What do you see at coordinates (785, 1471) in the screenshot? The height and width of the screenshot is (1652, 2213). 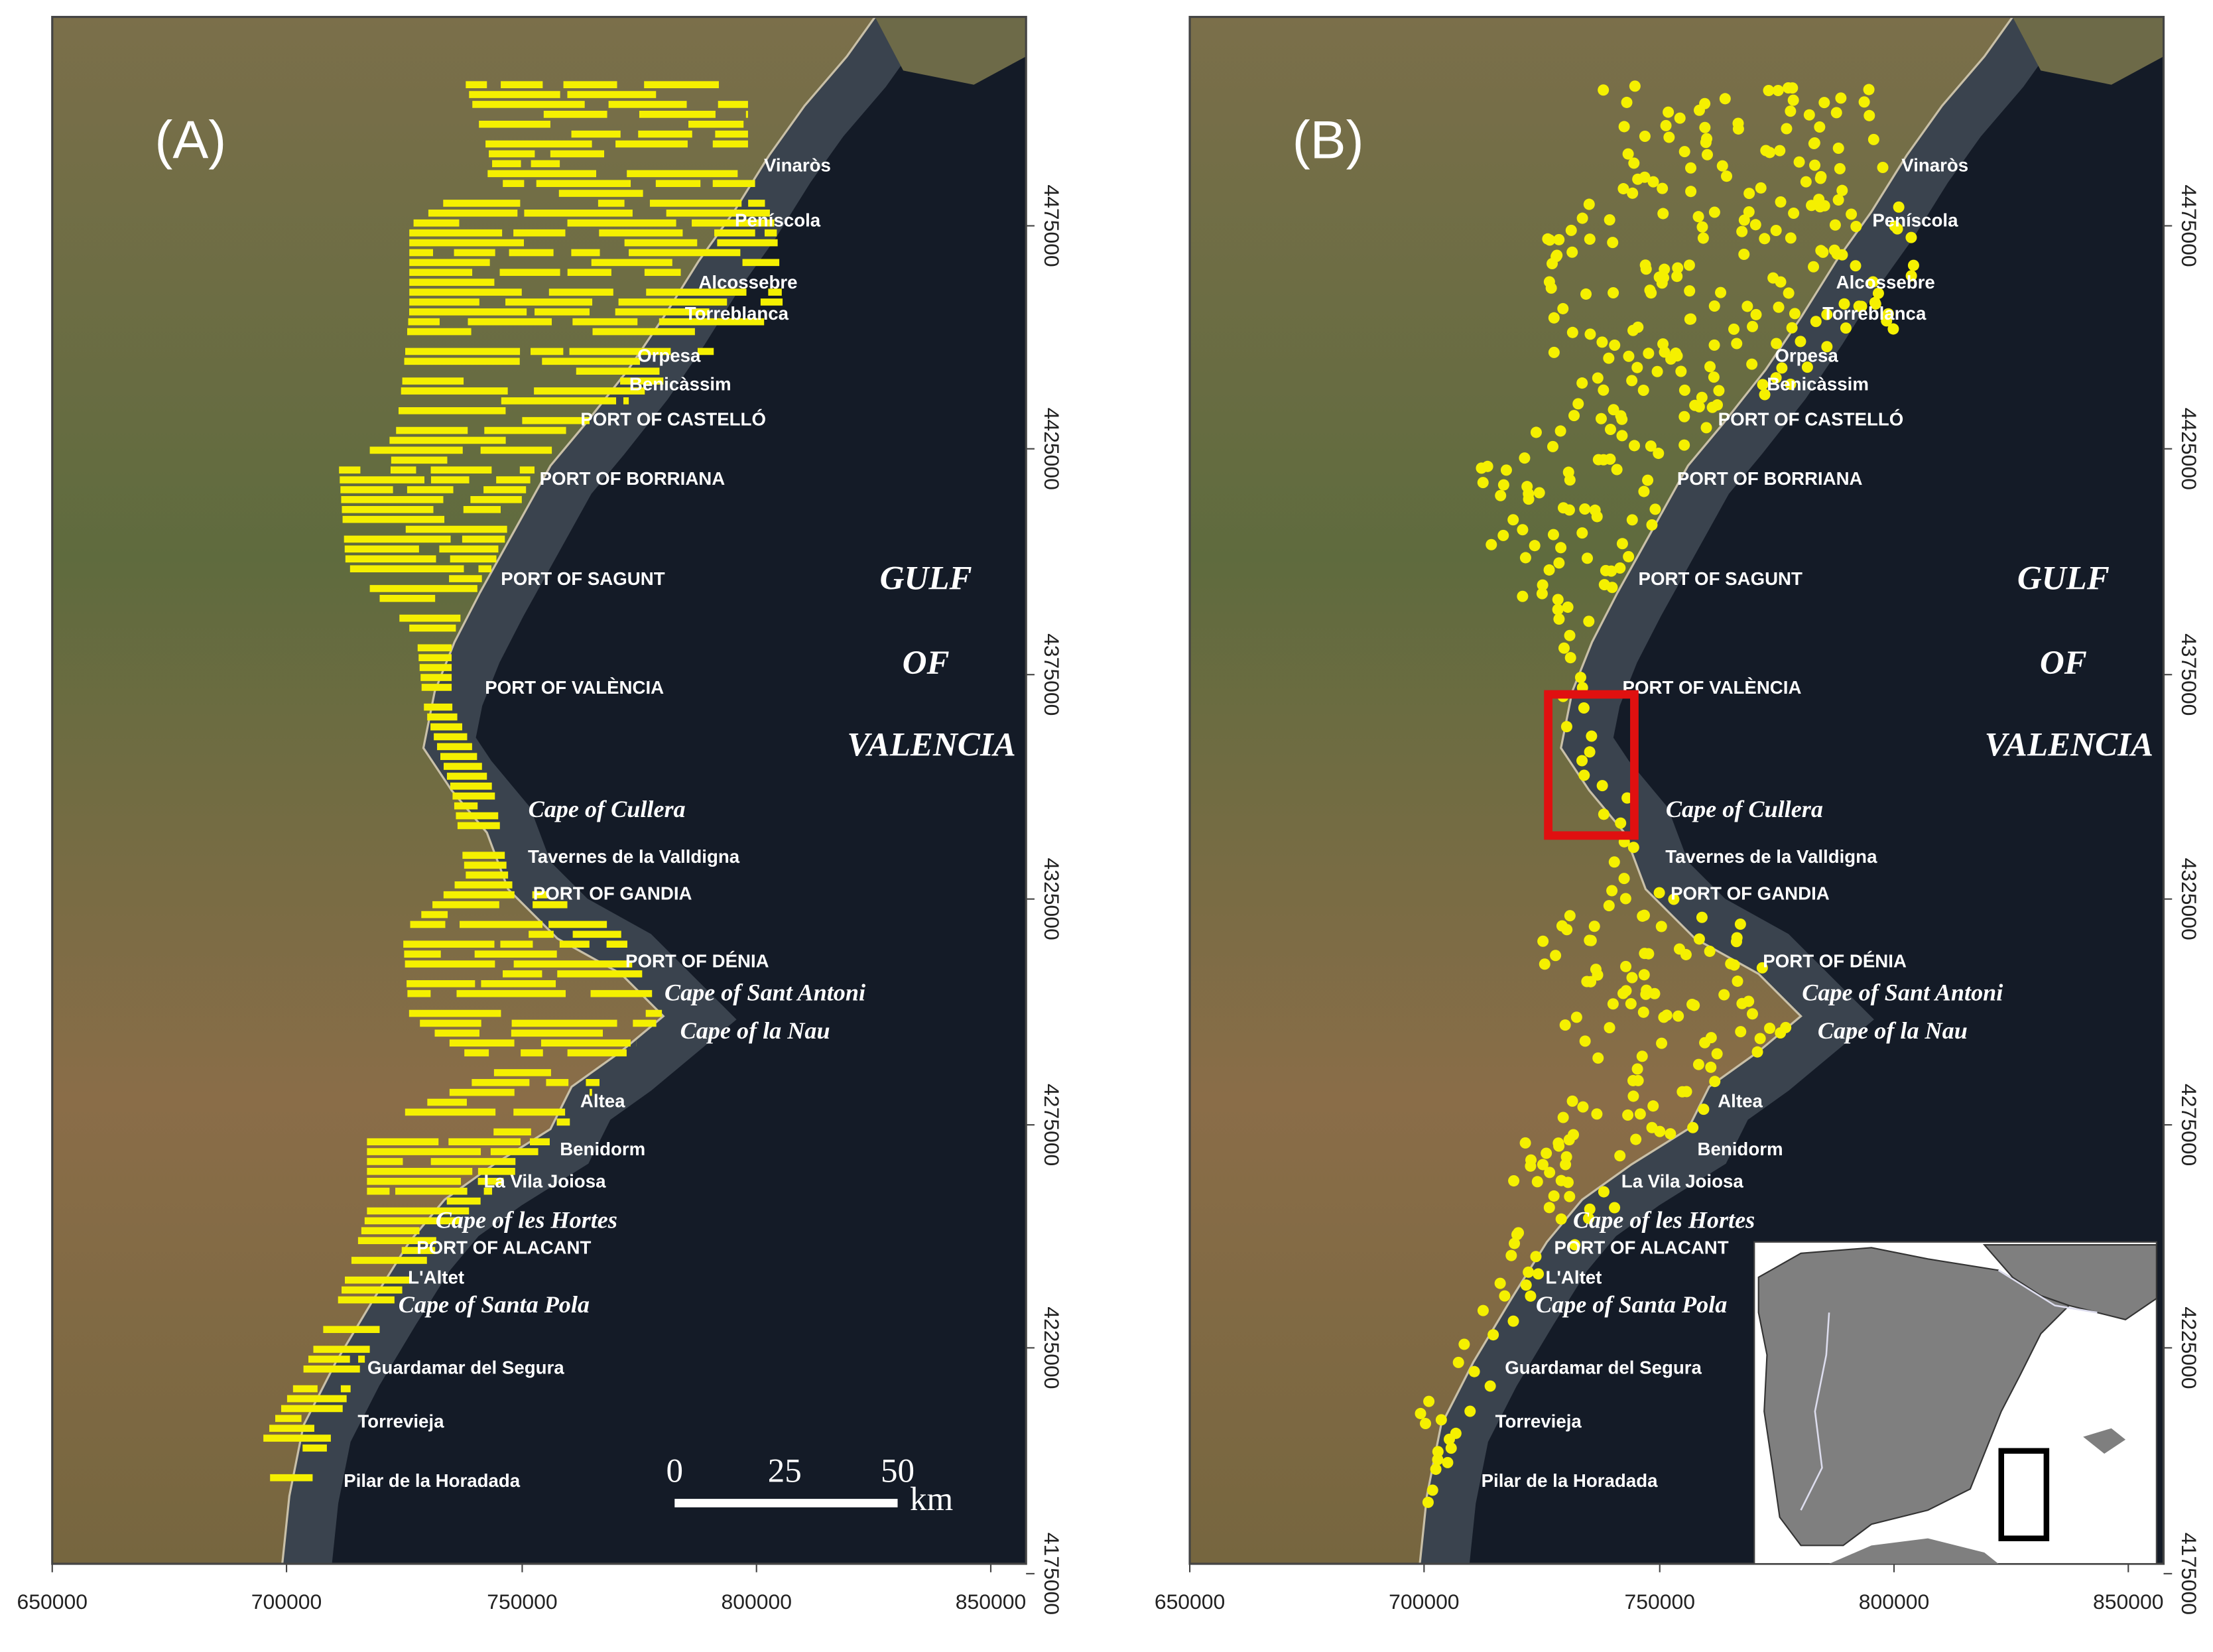 I see `scale-label: 25` at bounding box center [785, 1471].